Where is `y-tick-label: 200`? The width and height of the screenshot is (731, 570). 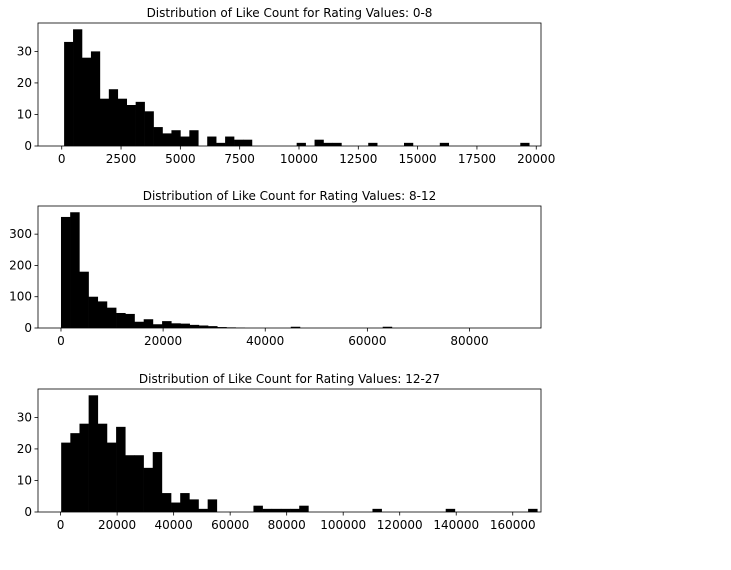
y-tick-label: 200 is located at coordinates (20, 265).